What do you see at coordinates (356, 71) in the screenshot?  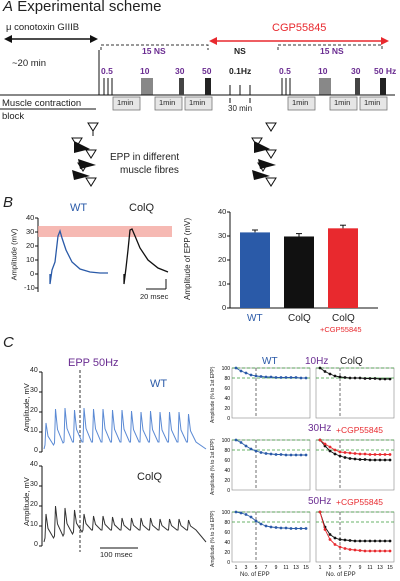 I see `freq-r-2: 30` at bounding box center [356, 71].